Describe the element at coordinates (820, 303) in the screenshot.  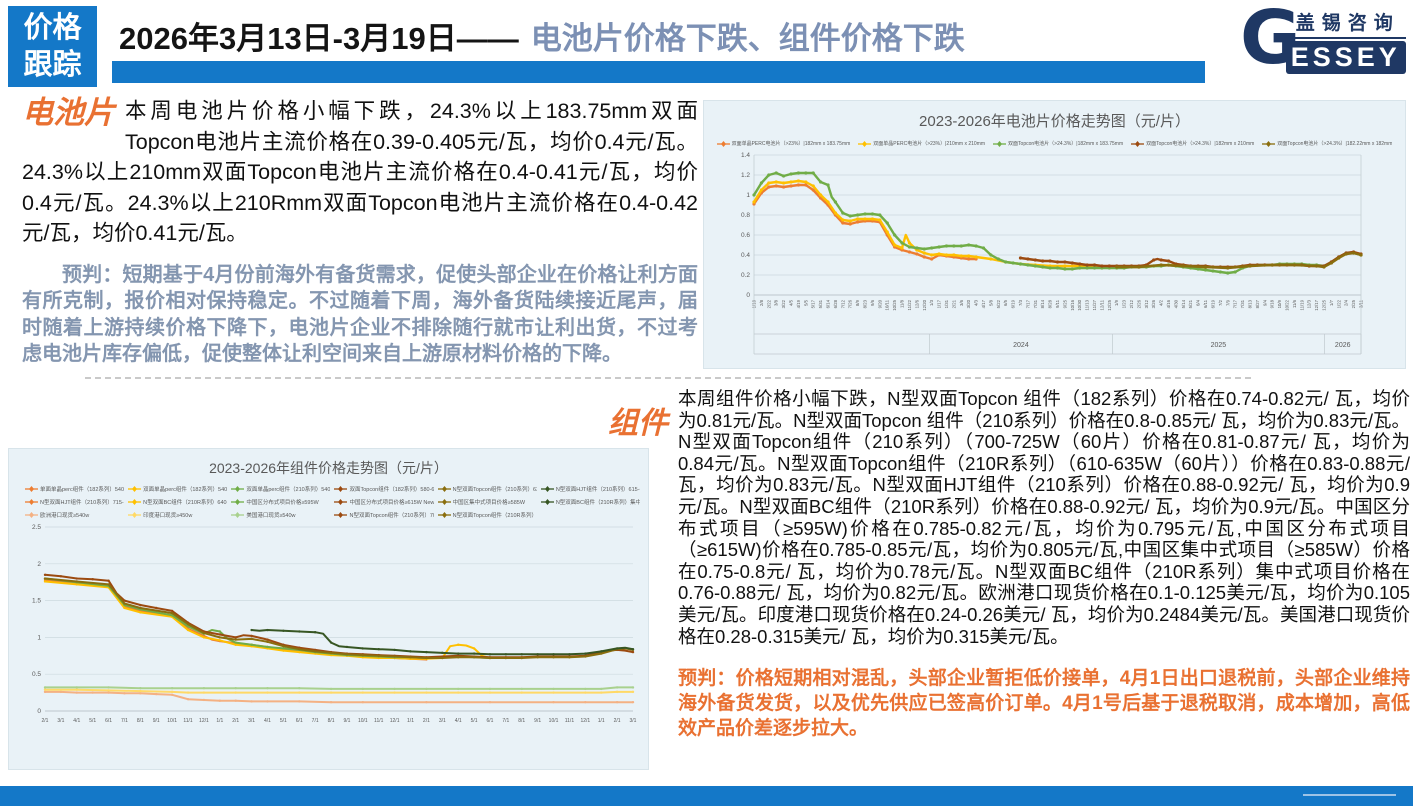
I see `svg-text: 5/31` at that location.